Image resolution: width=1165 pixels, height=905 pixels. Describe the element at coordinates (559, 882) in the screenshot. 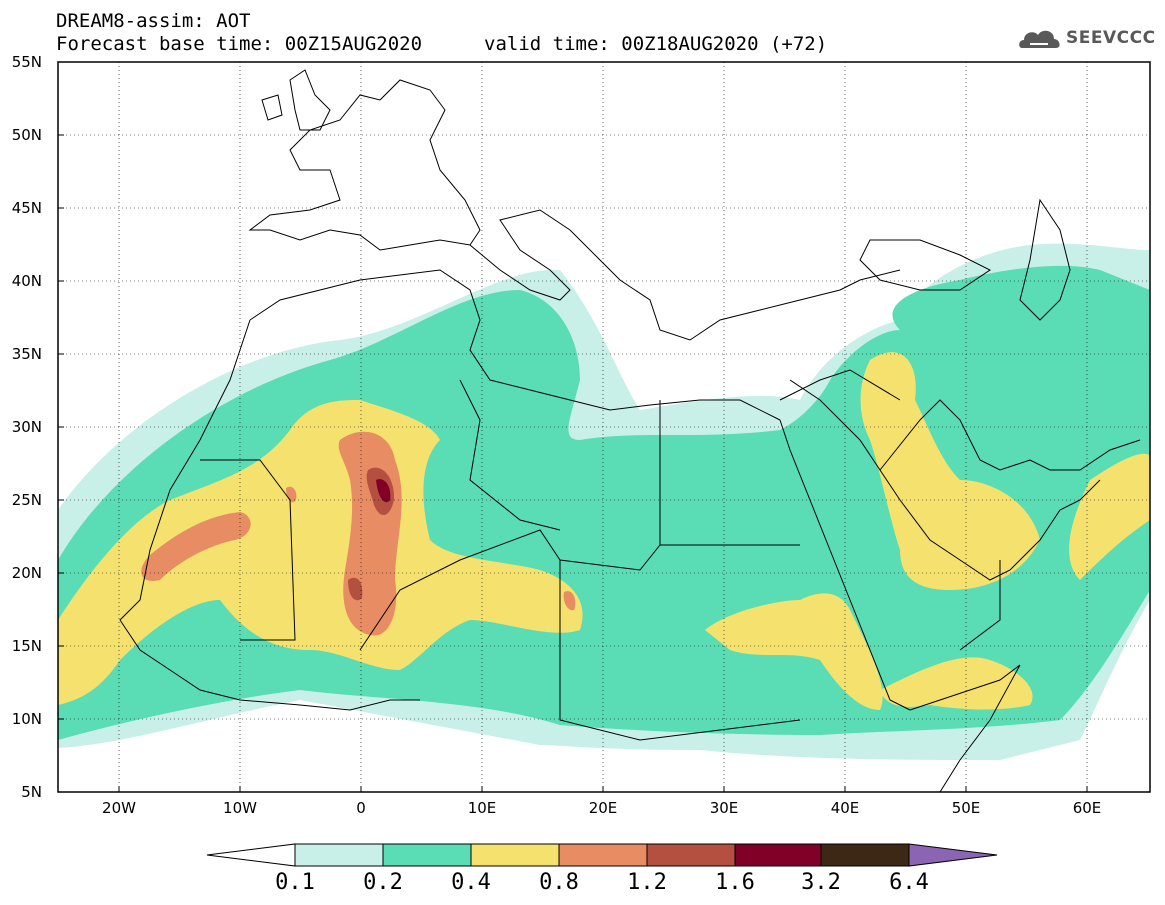

I see `colorbar-label: 0.8` at that location.